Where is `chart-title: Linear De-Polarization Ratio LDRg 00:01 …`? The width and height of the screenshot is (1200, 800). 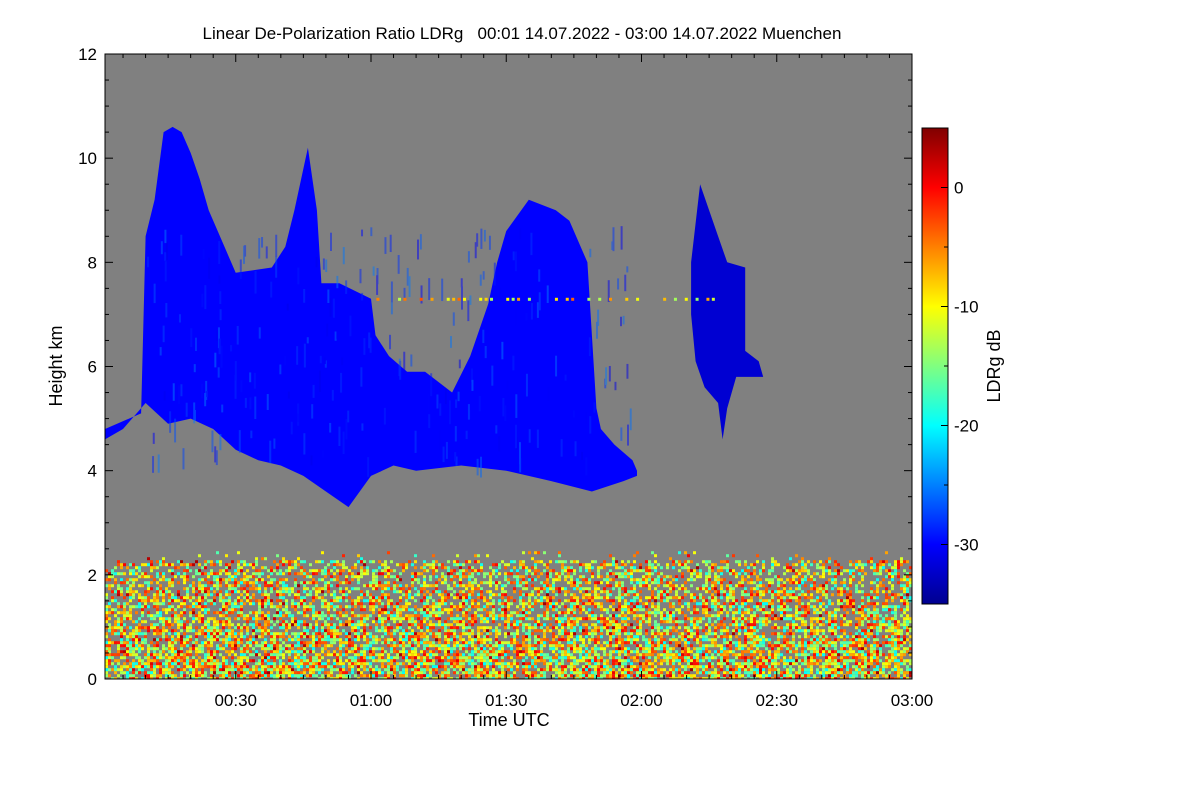 chart-title: Linear De-Polarization Ratio LDRg 00:01 … is located at coordinates (522, 33).